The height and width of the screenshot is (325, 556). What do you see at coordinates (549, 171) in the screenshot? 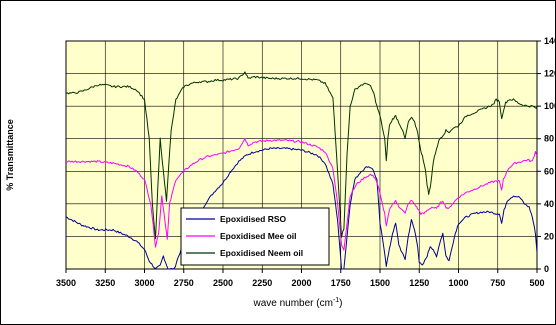
I see `y-tick-label: 60` at bounding box center [549, 171].